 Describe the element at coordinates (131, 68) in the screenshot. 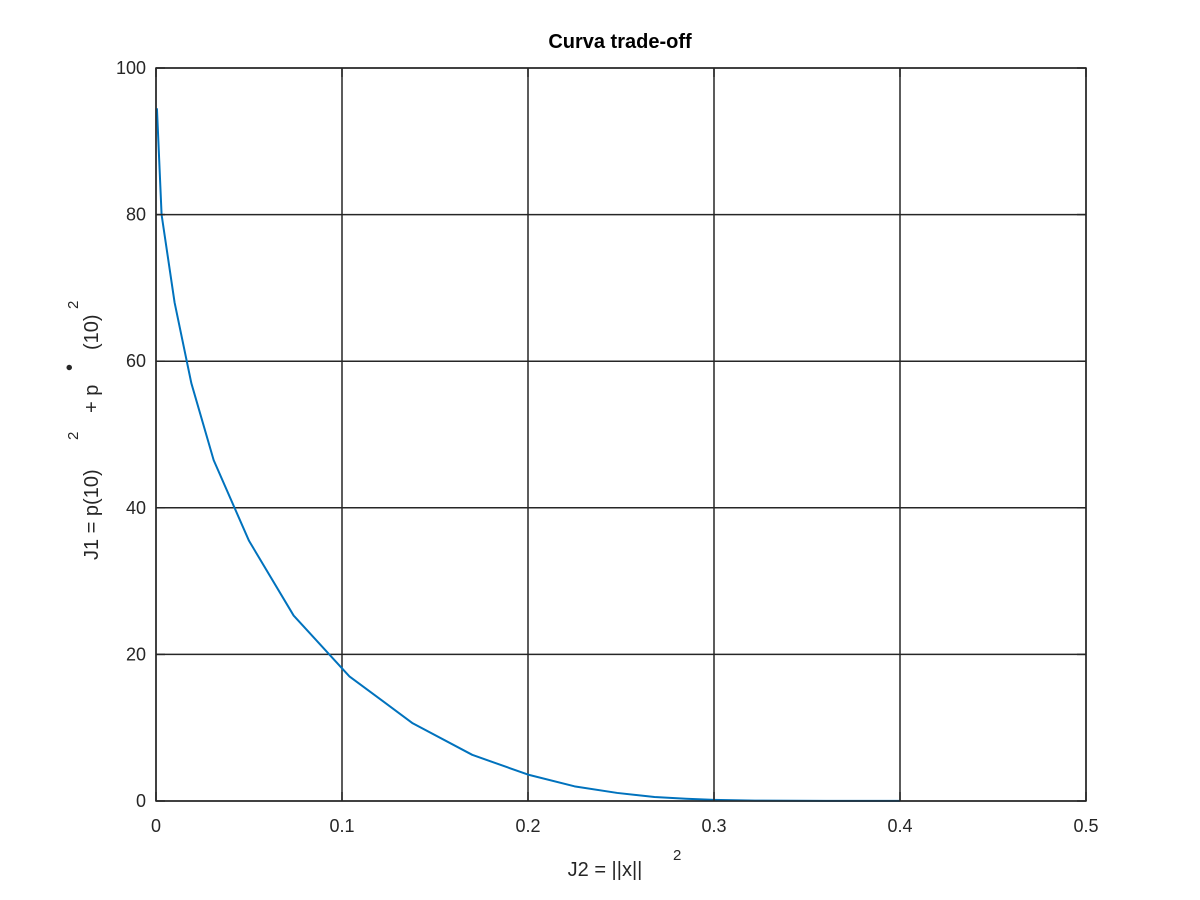

I see `y-tick-label: 100` at that location.